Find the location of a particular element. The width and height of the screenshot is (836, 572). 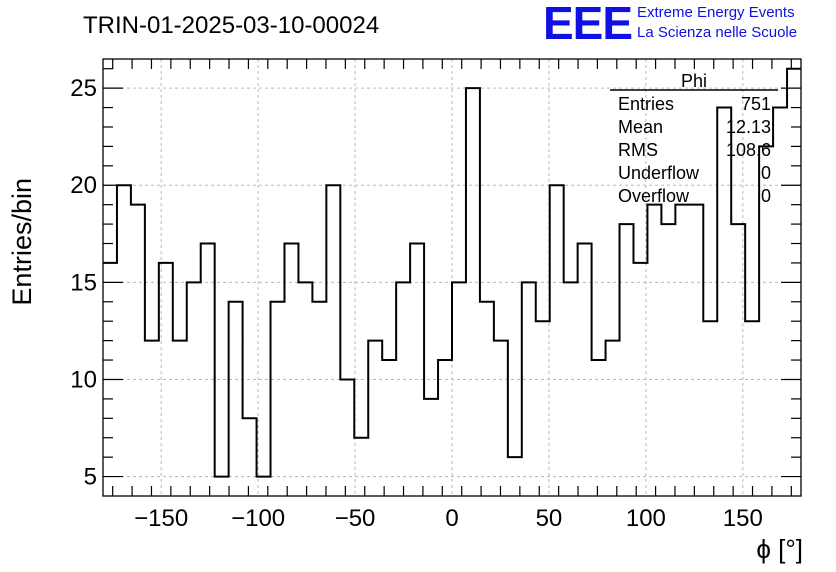

x-tick-label: 0 is located at coordinates (451, 518).